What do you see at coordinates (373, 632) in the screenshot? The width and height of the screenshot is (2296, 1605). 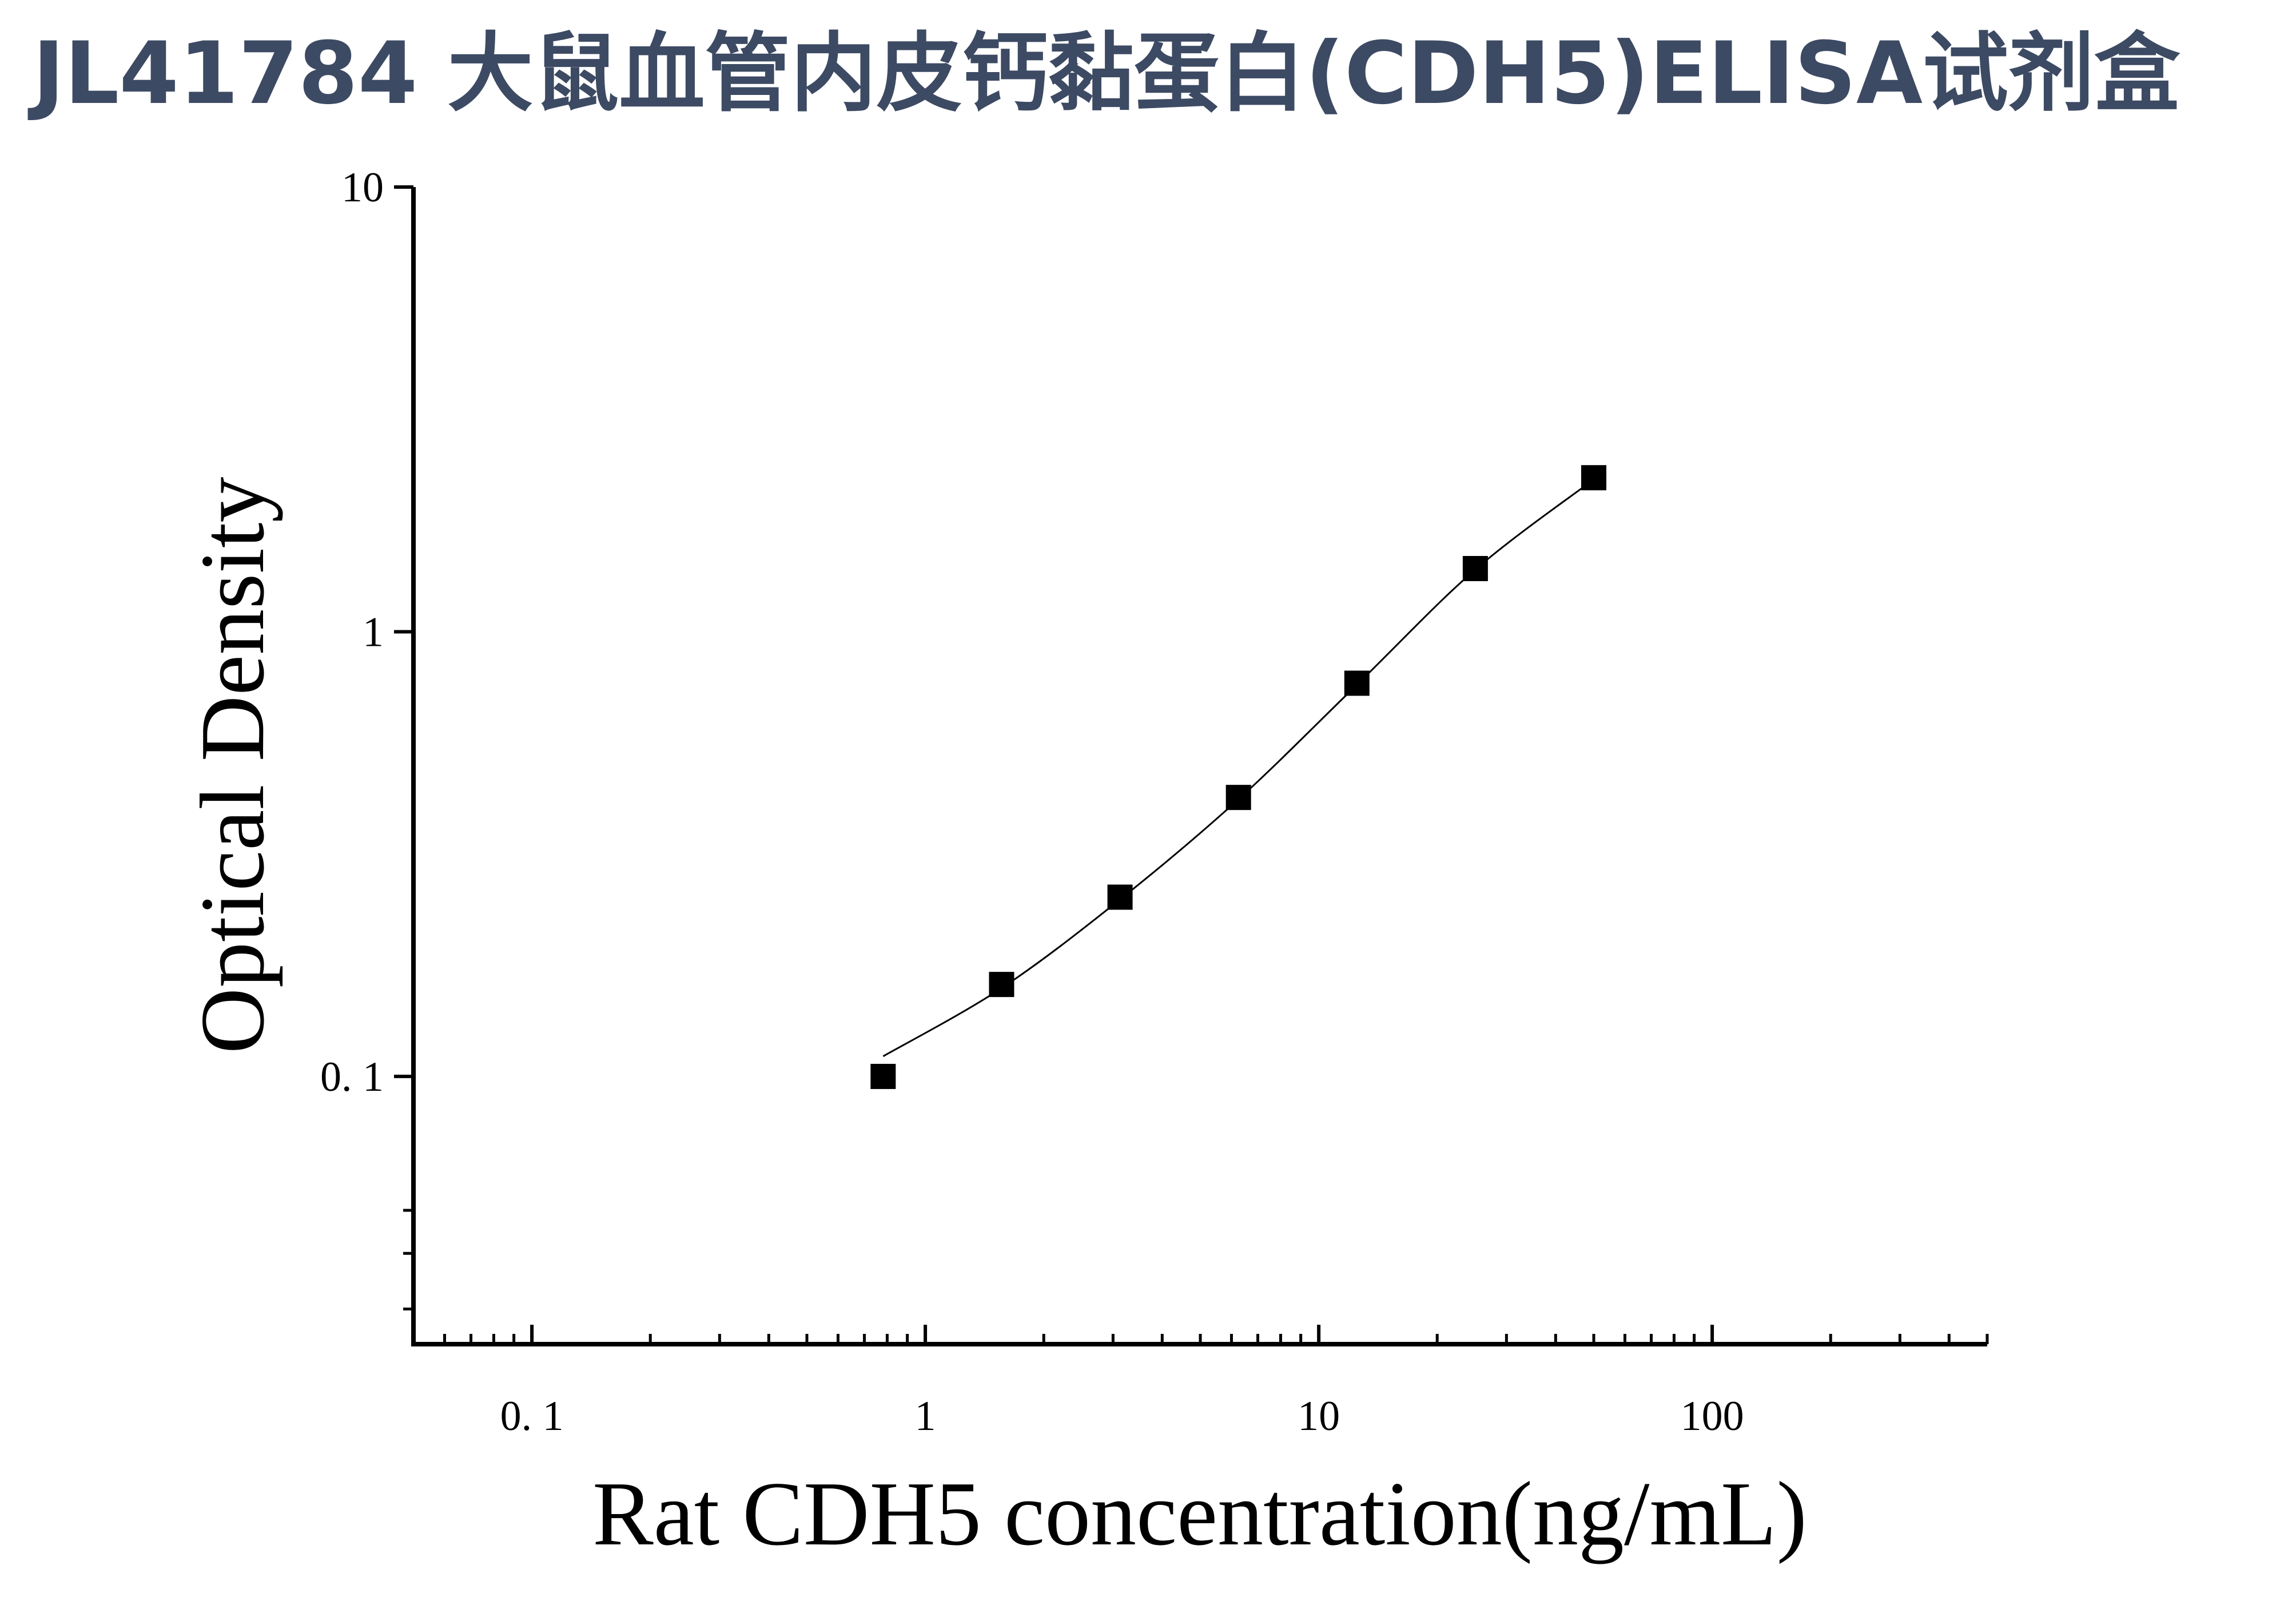 I see `y-tick-label: 1` at bounding box center [373, 632].